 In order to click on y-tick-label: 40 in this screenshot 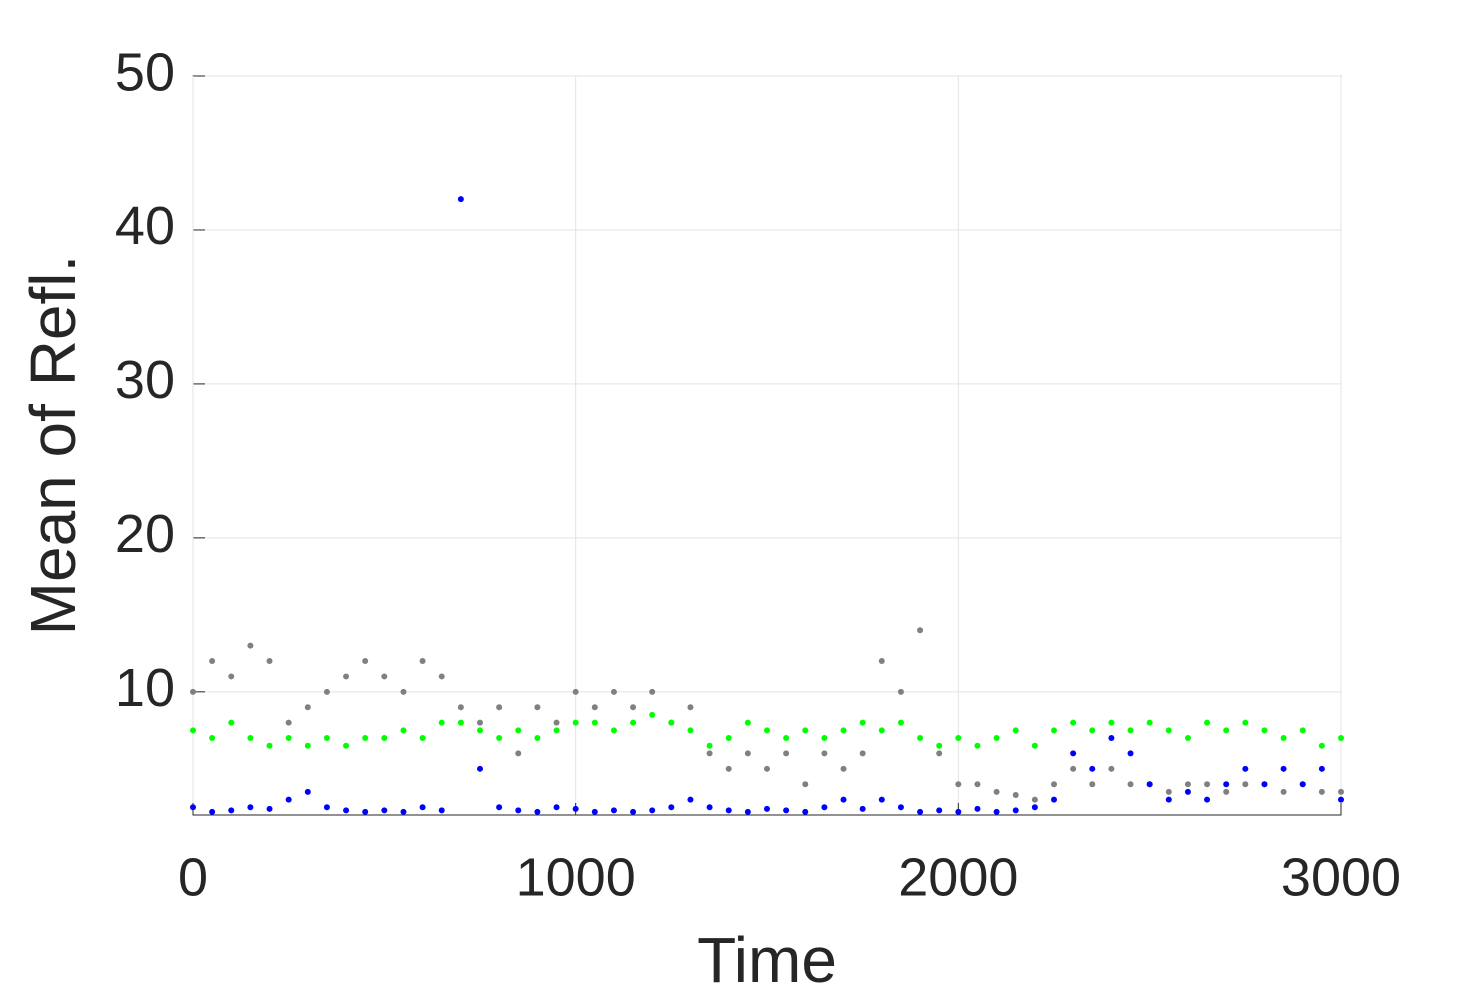, I will do `click(145, 226)`.